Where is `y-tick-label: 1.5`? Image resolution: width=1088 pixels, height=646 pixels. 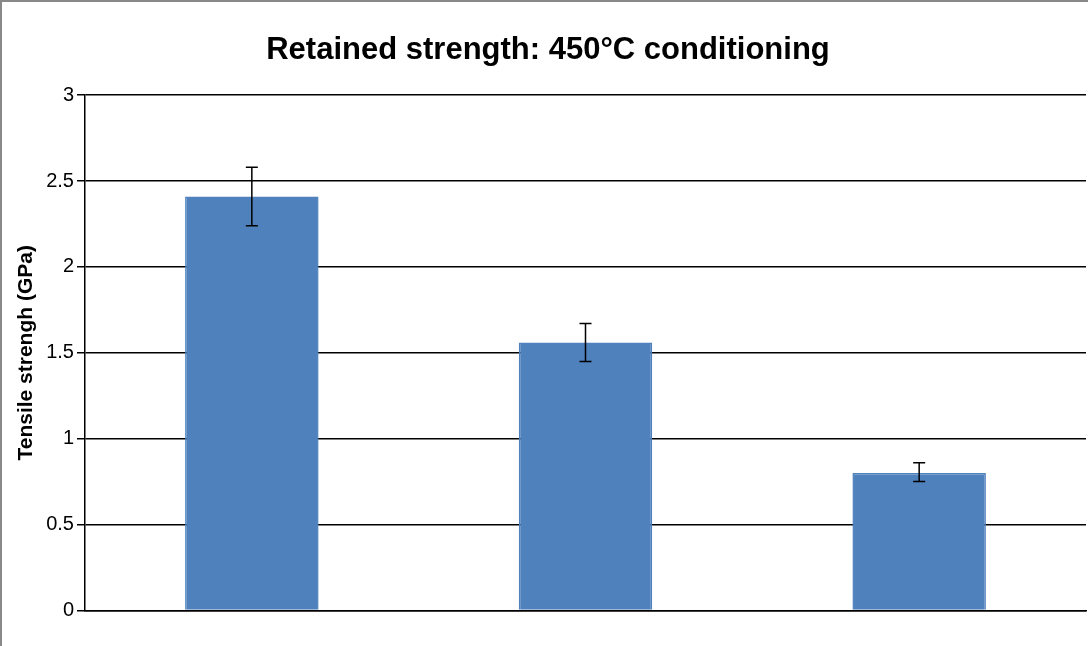 y-tick-label: 1.5 is located at coordinates (60, 351).